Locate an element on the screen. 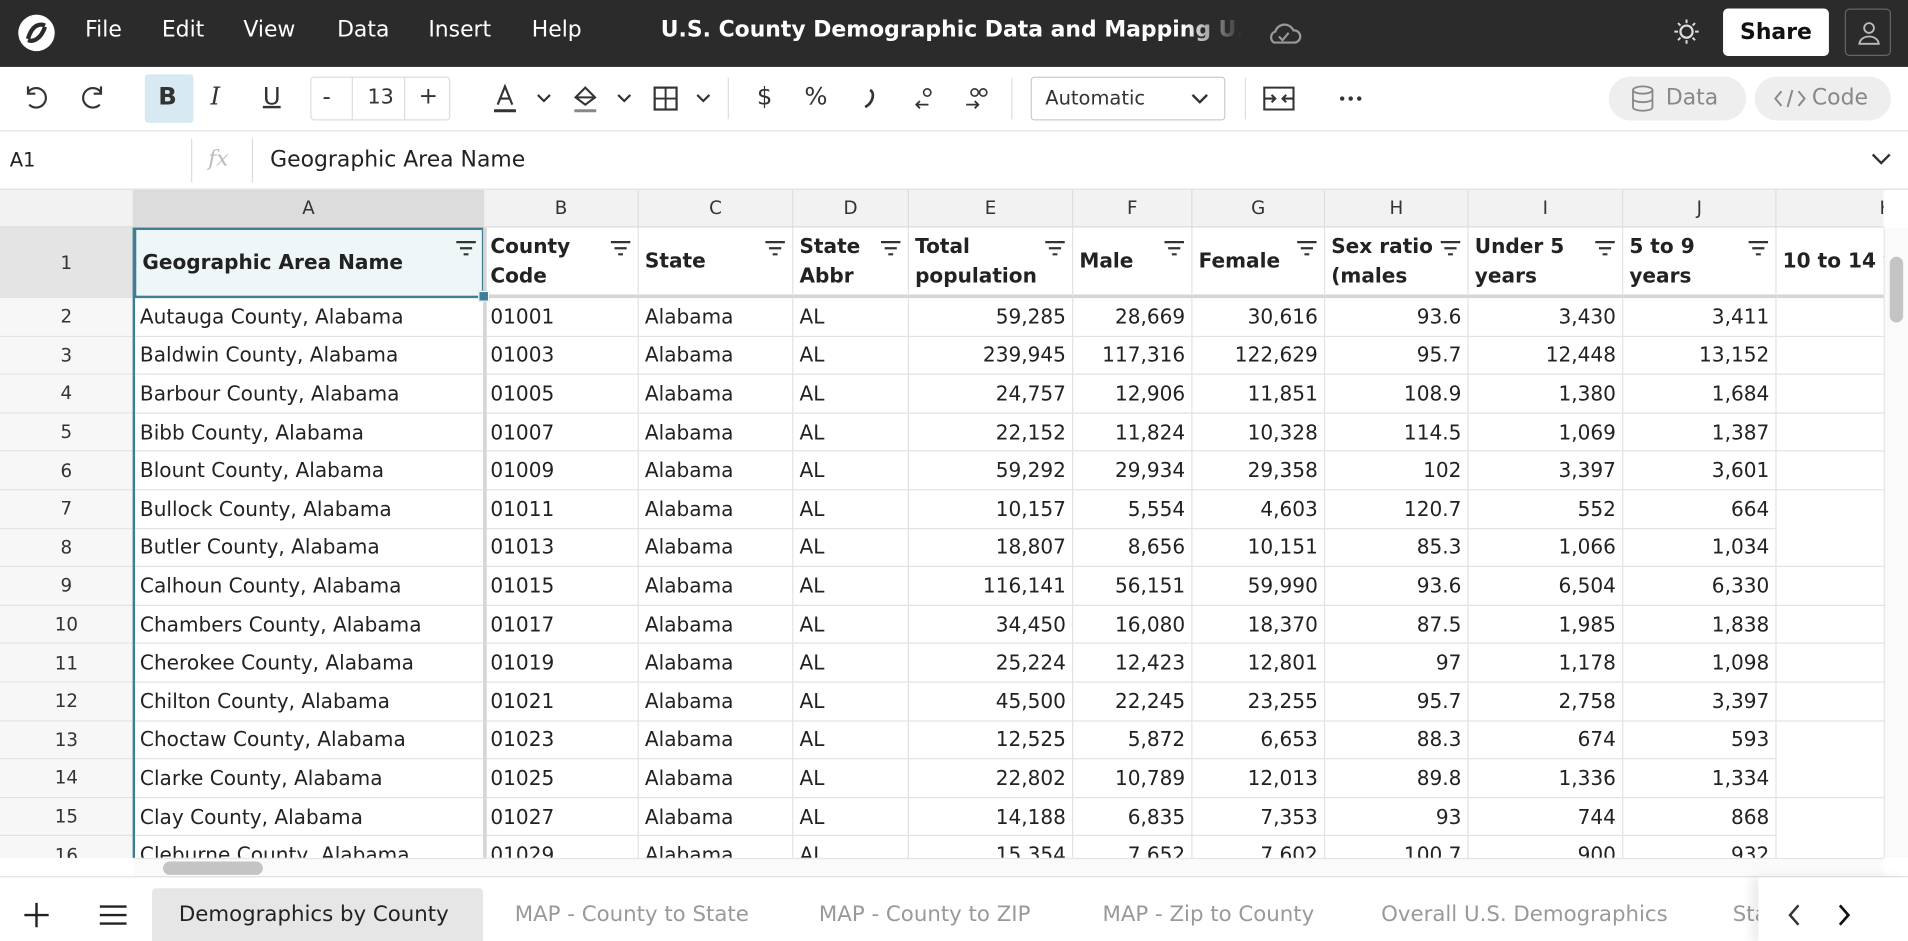 The image size is (1908, 941). cell: 01005 is located at coordinates (561, 394).